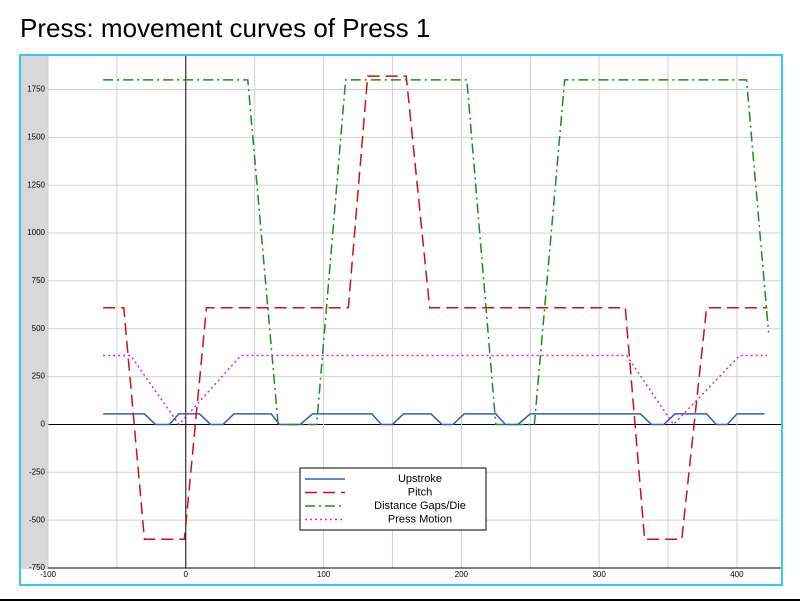 This screenshot has width=800, height=603. I want to click on y-tick-label: 750, so click(39, 280).